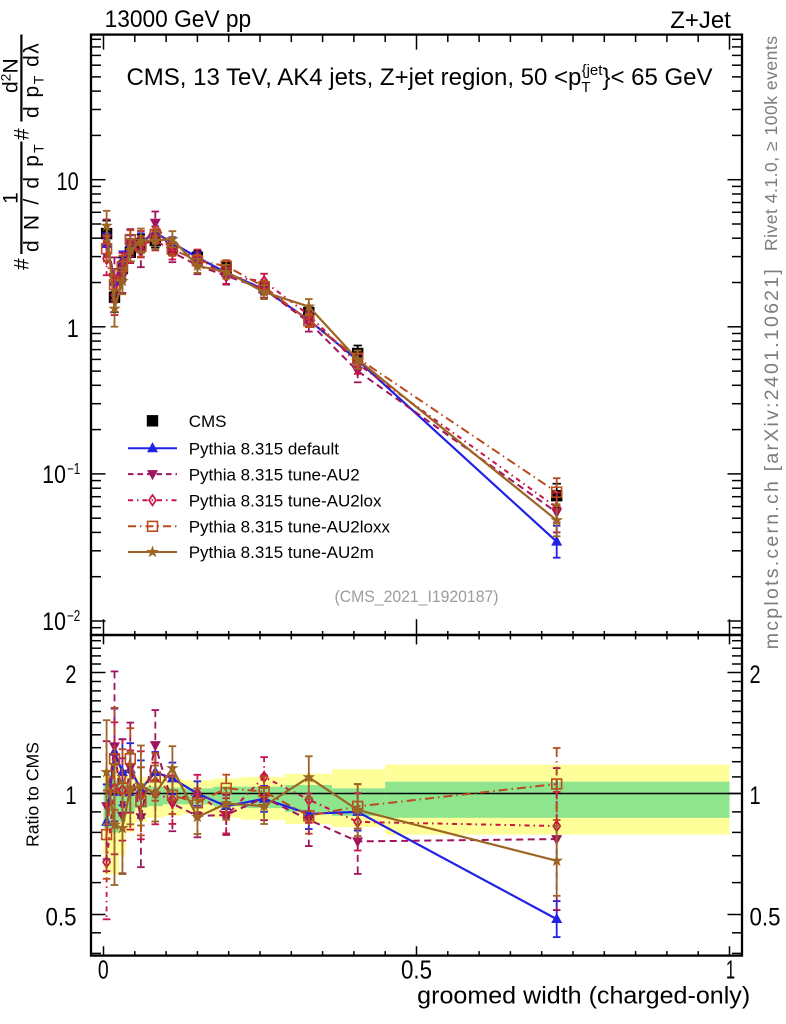  What do you see at coordinates (178, 19) in the screenshot?
I see `svg-text: 13000 GeV pp` at bounding box center [178, 19].